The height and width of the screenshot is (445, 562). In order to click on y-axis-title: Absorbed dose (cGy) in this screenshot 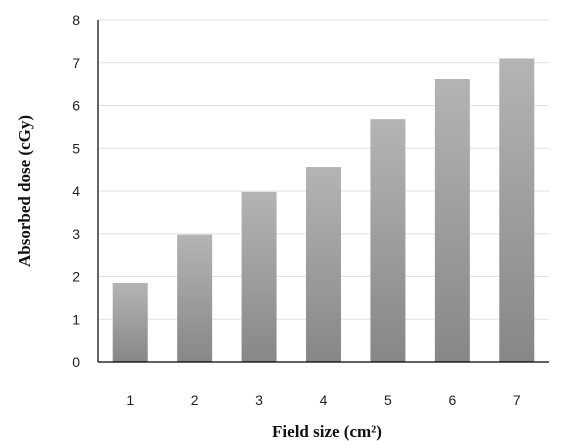, I will do `click(24, 191)`.